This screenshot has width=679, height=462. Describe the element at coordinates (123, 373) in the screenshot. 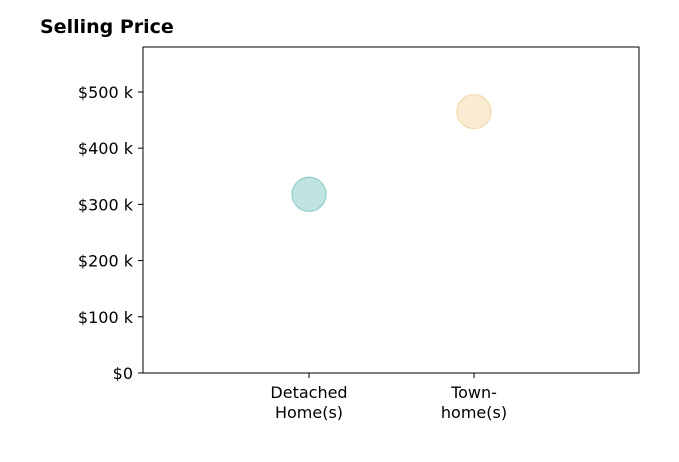

I see `y-tick-label: $0` at that location.